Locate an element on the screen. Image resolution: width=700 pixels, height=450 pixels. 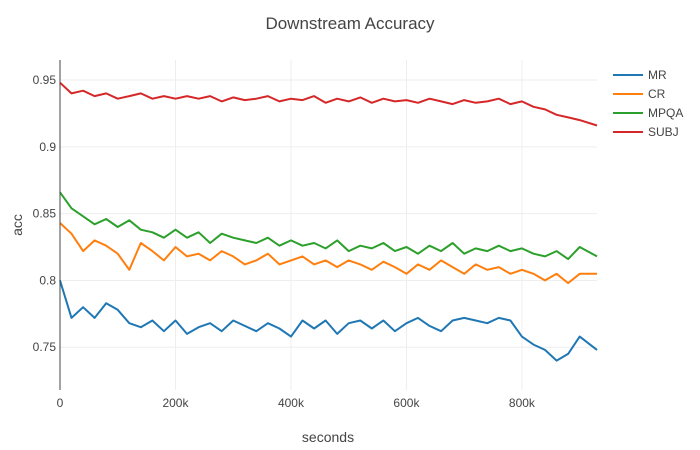
legend-label: SUBJ is located at coordinates (663, 132).